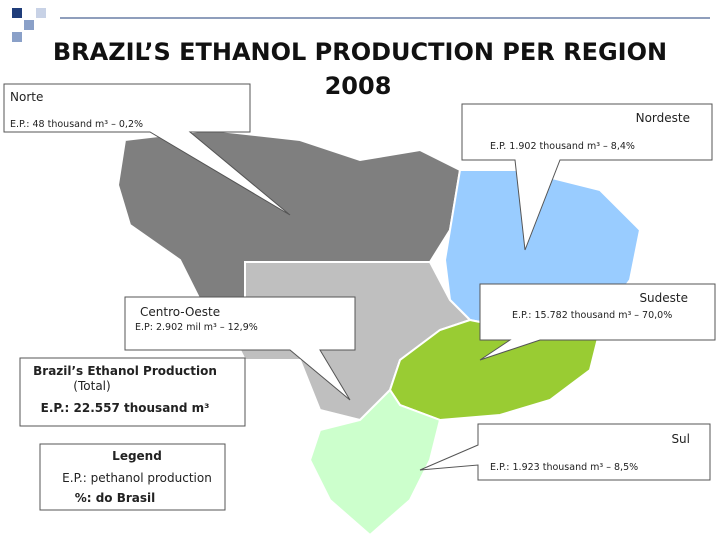 This screenshot has height=540, width=720. Describe the element at coordinates (360, 52) in the screenshot. I see `title: BRAZIL’S ETHANOL PRODUCTION PER REGION` at that location.